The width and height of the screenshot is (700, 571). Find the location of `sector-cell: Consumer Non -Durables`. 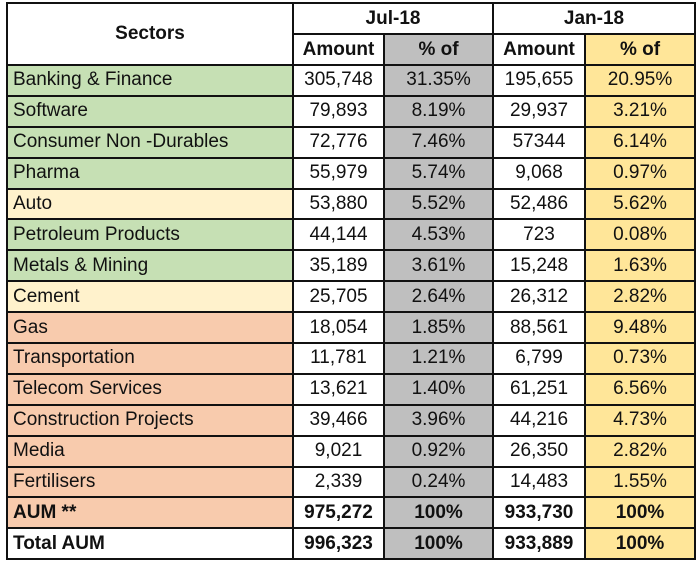

sector-cell: Consumer Non -Durables is located at coordinates (150, 142).